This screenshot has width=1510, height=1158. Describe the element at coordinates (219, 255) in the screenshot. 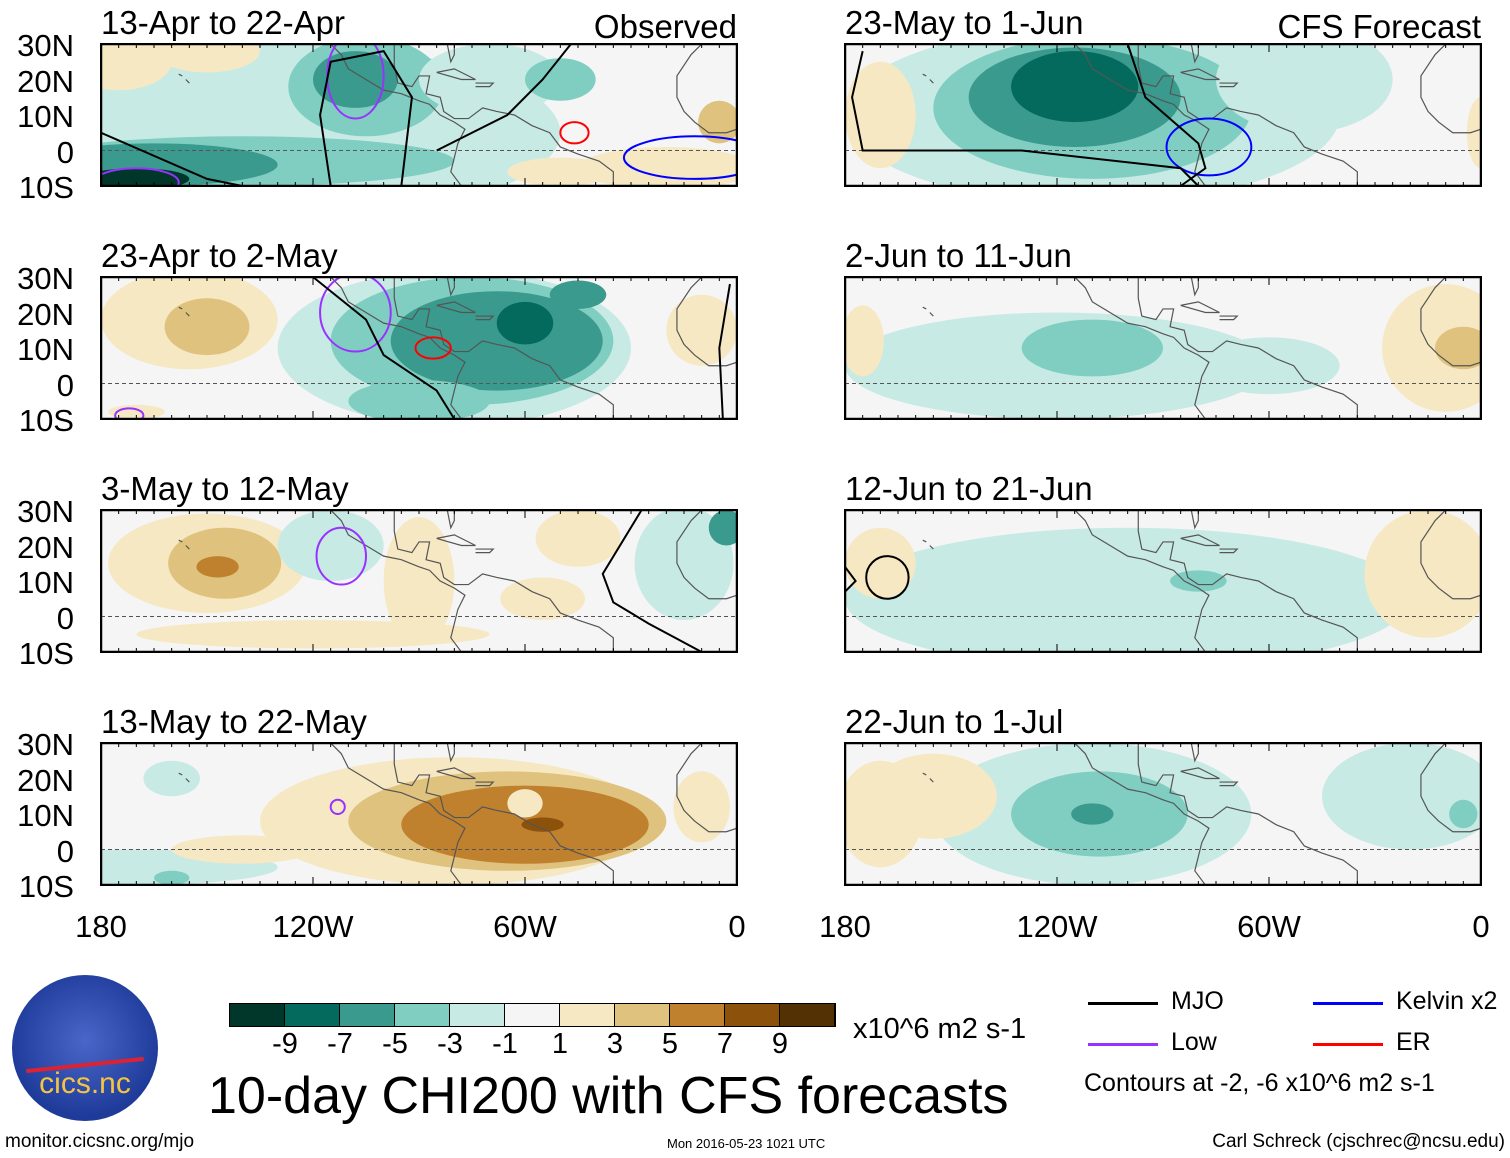

I see `panel-title: 23-Apr to 2-May` at that location.